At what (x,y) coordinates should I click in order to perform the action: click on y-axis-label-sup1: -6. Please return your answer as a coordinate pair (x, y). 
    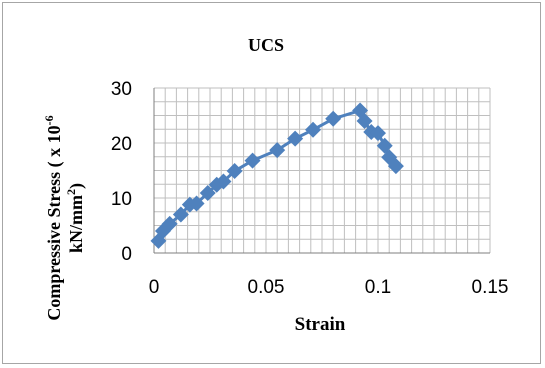
    Looking at the image, I should click on (49, 120).